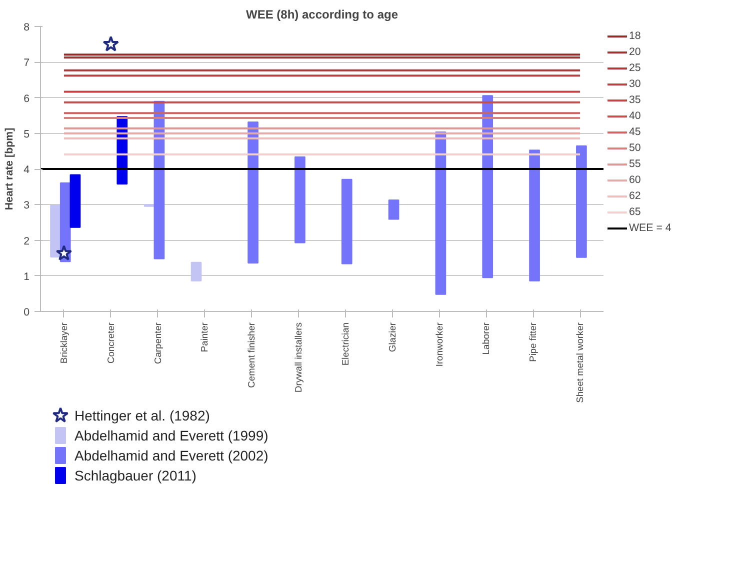  I want to click on x-tick-label: Bricklayer, so click(63, 343).